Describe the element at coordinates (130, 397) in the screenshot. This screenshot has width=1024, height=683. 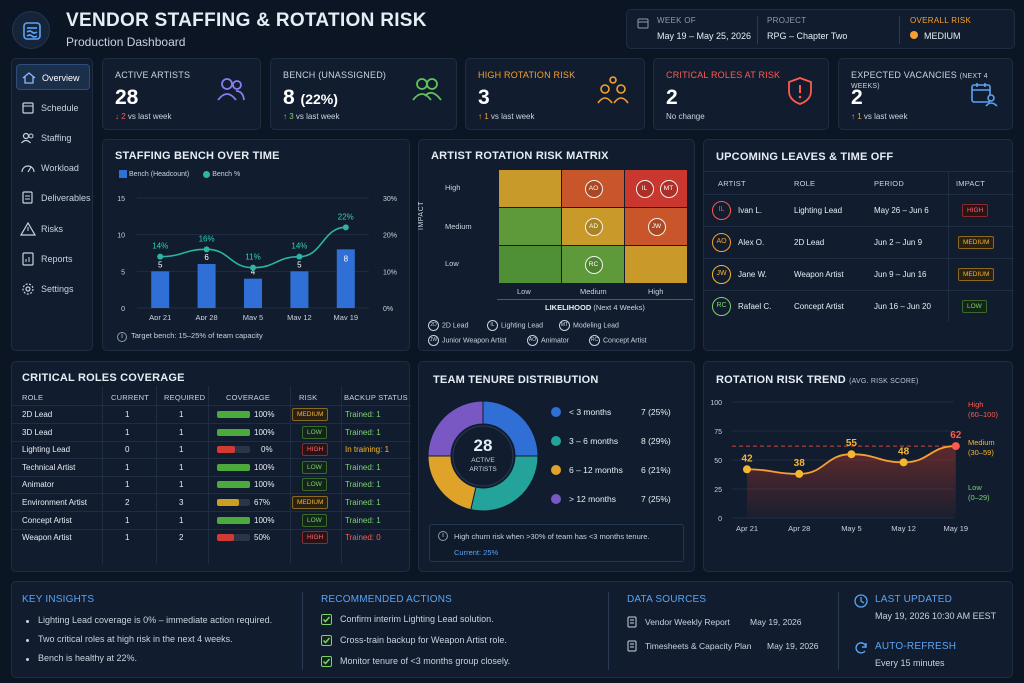
I see `col-header: CURRENT` at that location.